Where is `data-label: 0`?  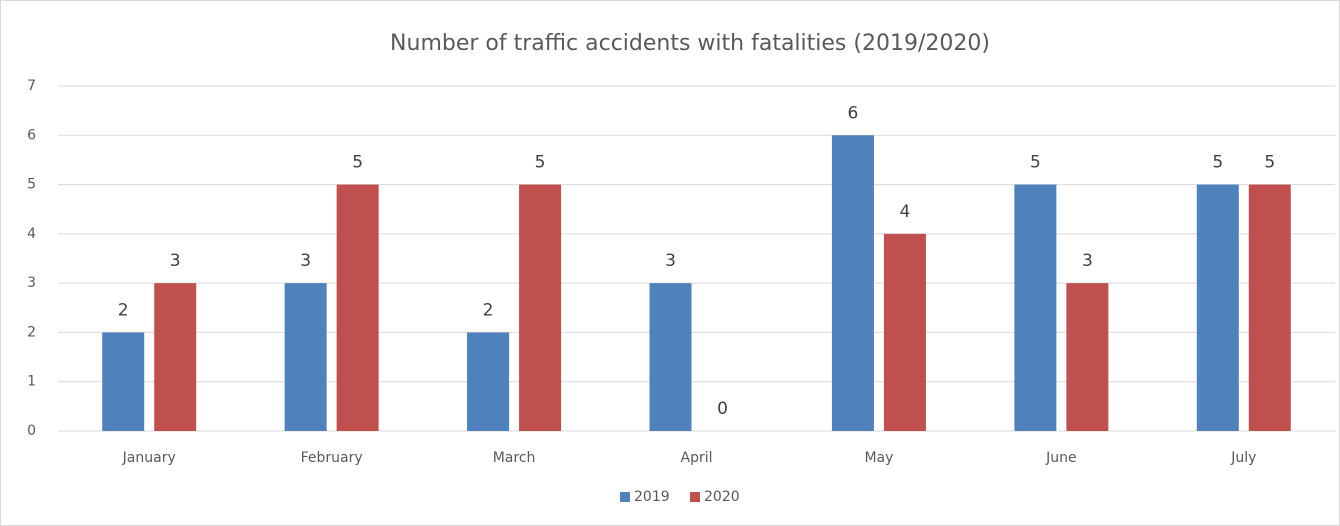
data-label: 0 is located at coordinates (722, 409).